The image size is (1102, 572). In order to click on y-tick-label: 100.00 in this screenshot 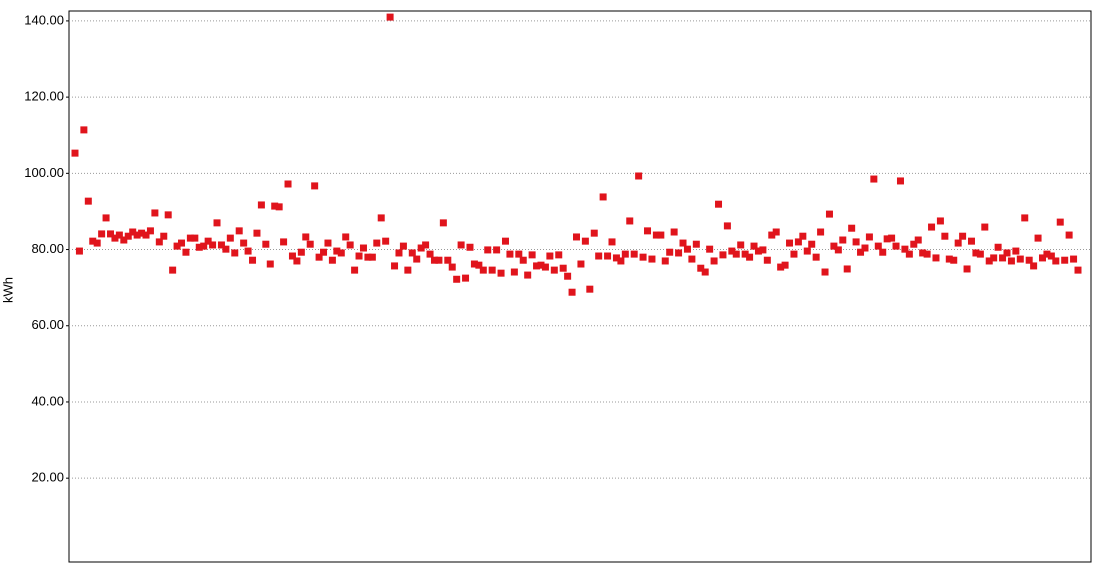, I will do `click(44, 172)`.